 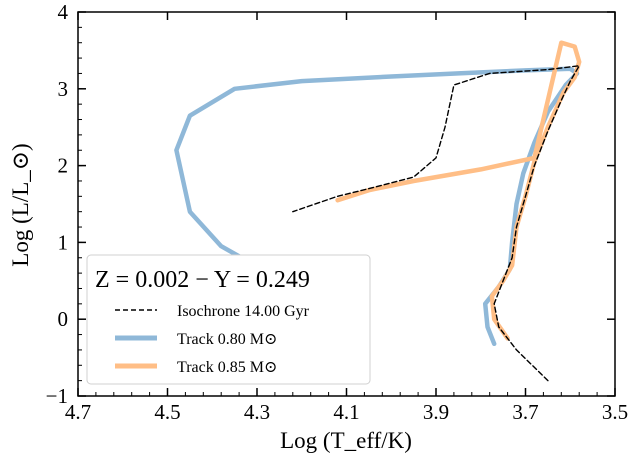 I want to click on y-tick-label: 4, so click(x=63, y=12).